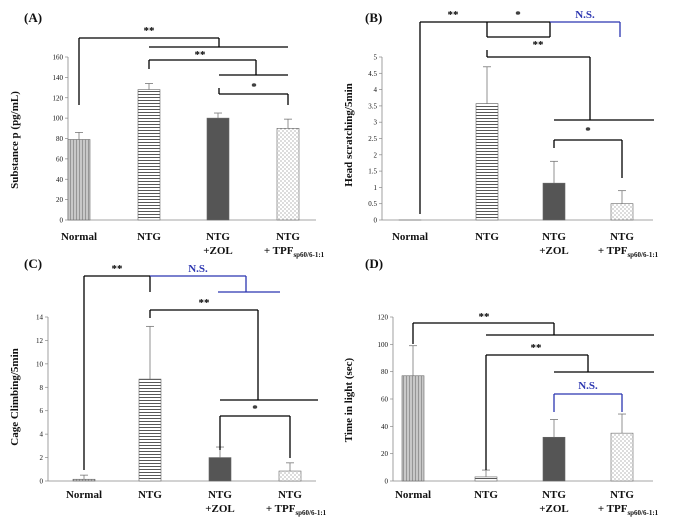  What do you see at coordinates (15, 396) in the screenshot?
I see `y-axis-title: Cage Climbing/5min` at bounding box center [15, 396].